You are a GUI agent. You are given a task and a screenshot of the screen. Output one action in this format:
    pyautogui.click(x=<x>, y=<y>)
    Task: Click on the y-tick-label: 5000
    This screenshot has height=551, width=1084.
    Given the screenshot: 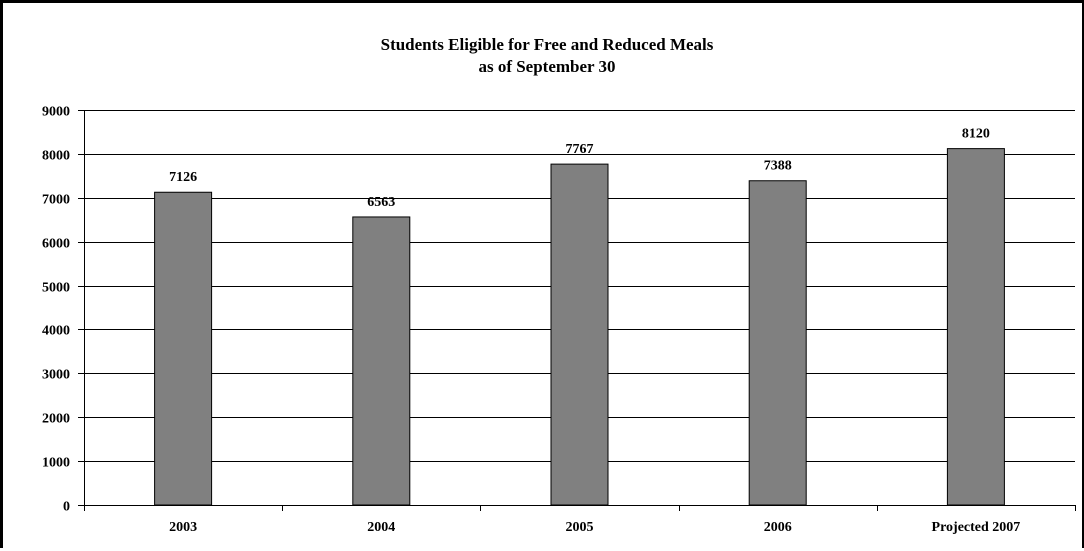 What is the action you would take?
    pyautogui.click(x=56, y=288)
    